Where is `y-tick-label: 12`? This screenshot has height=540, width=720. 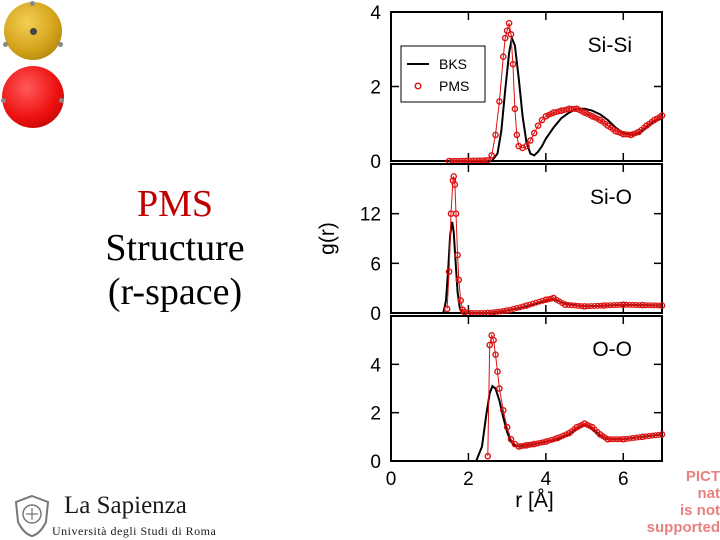 y-tick-label: 12 is located at coordinates (370, 215).